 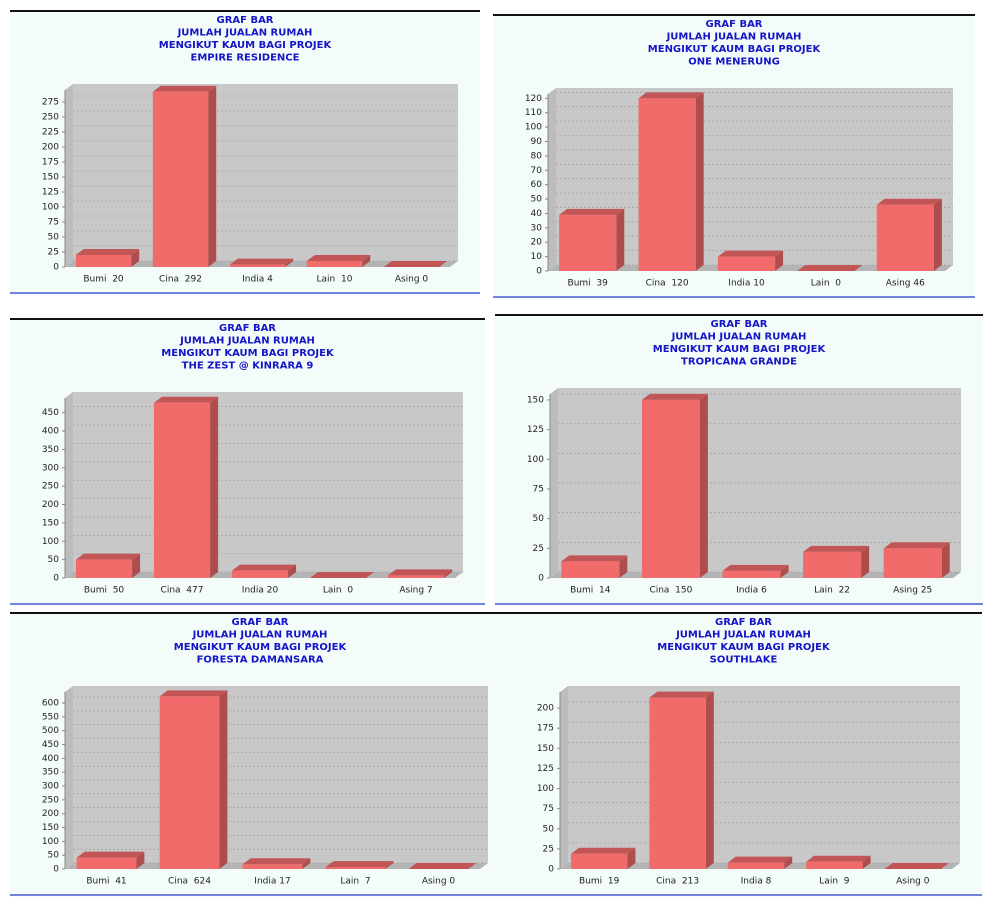 I want to click on x-tick-label: Cina 150, so click(x=670, y=591).